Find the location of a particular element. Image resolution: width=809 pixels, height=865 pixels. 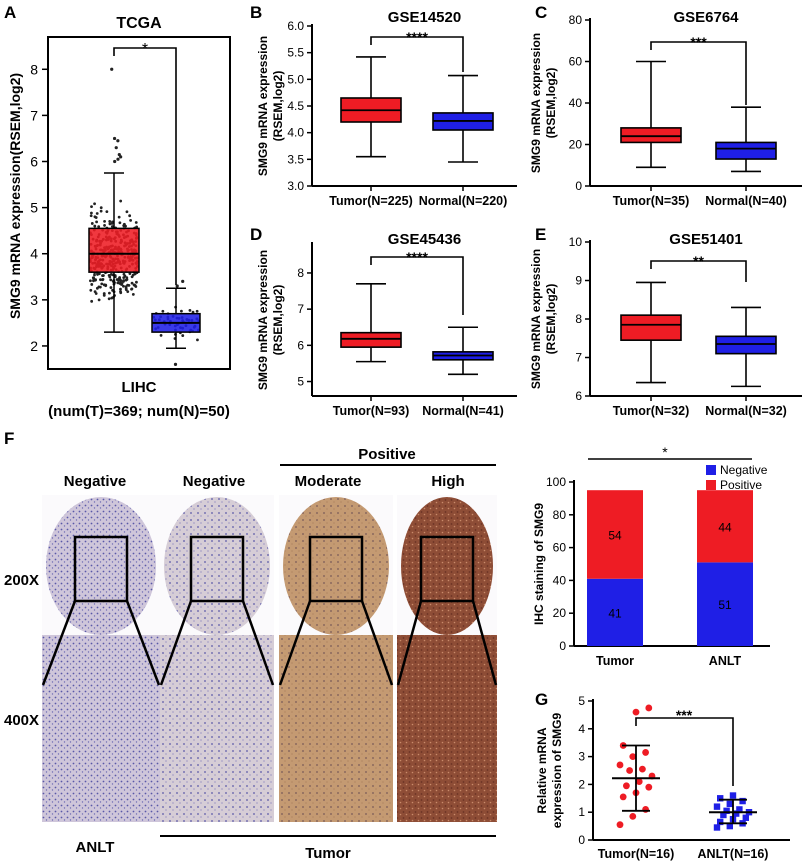

panel-a-xlabel: LIHC is located at coordinates (139, 387).